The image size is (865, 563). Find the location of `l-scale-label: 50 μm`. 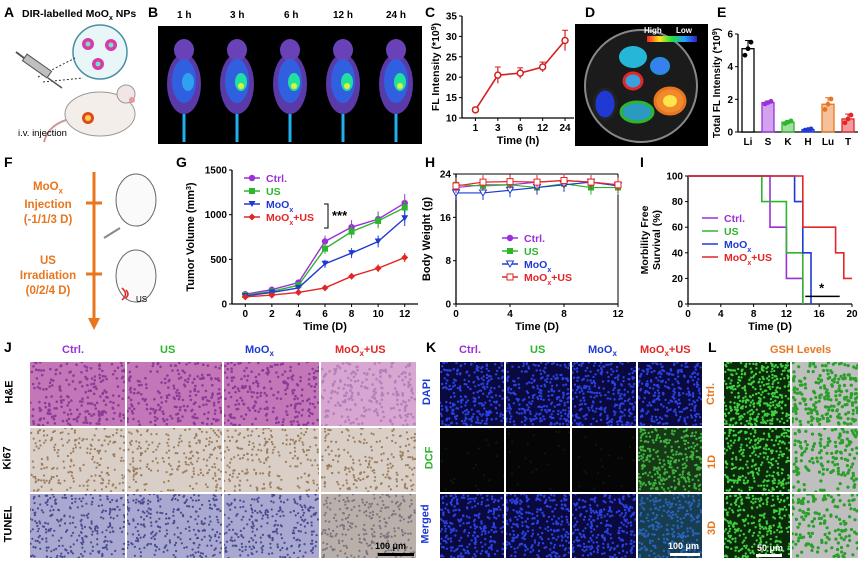

l-scale-label: 50 μm is located at coordinates (770, 548).